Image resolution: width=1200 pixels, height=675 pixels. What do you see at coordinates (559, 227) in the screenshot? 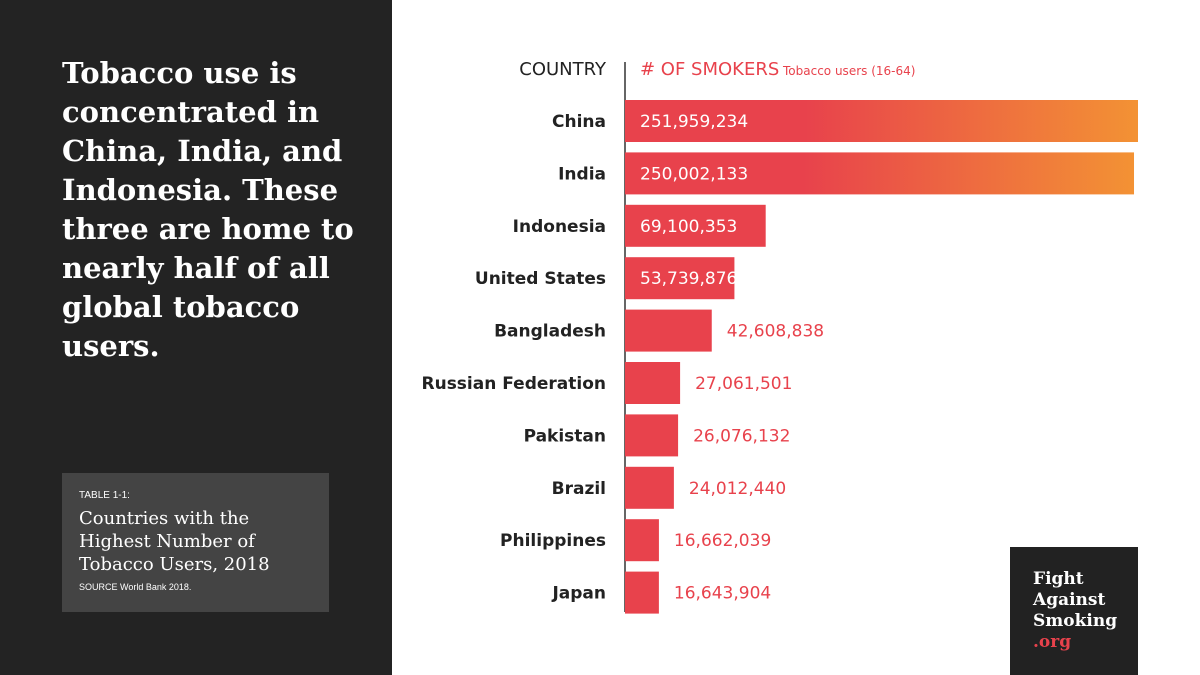
I see `category-label: Indonesia` at bounding box center [559, 227].